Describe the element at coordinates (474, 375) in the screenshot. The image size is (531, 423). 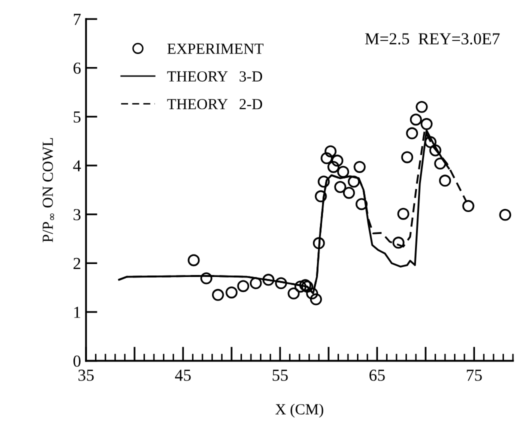
I see `x-tick-label: 75` at that location.